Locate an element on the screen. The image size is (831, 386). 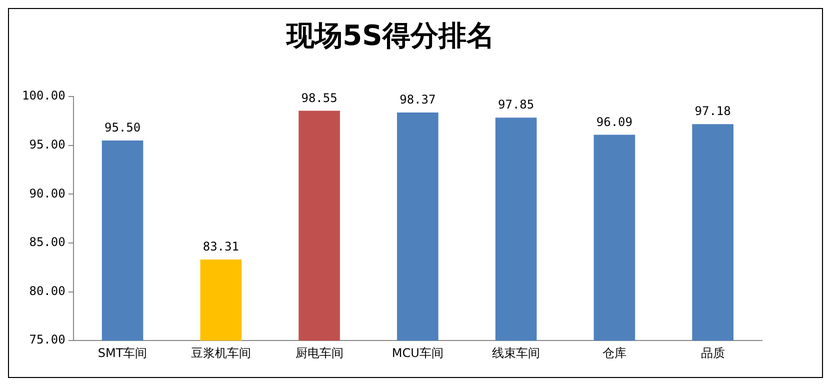
data-label: 98.55 is located at coordinates (319, 97).